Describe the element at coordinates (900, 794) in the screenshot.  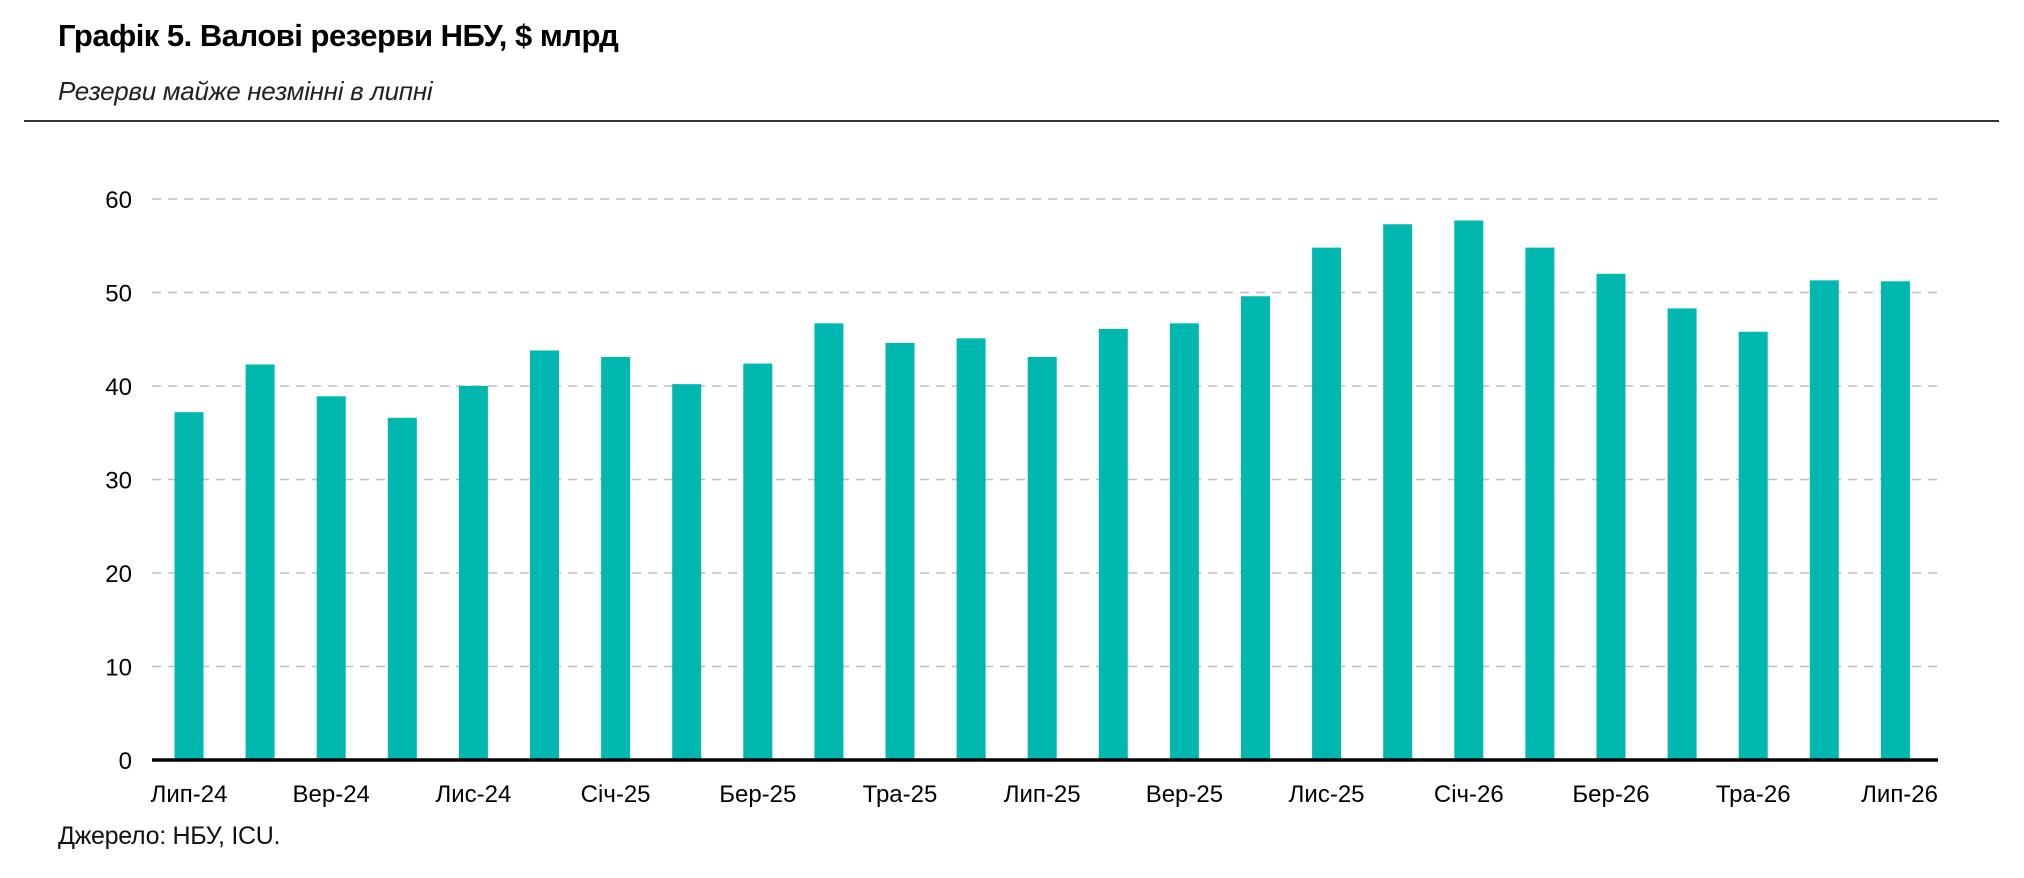
I see `x-tick-label: Тра-25` at that location.